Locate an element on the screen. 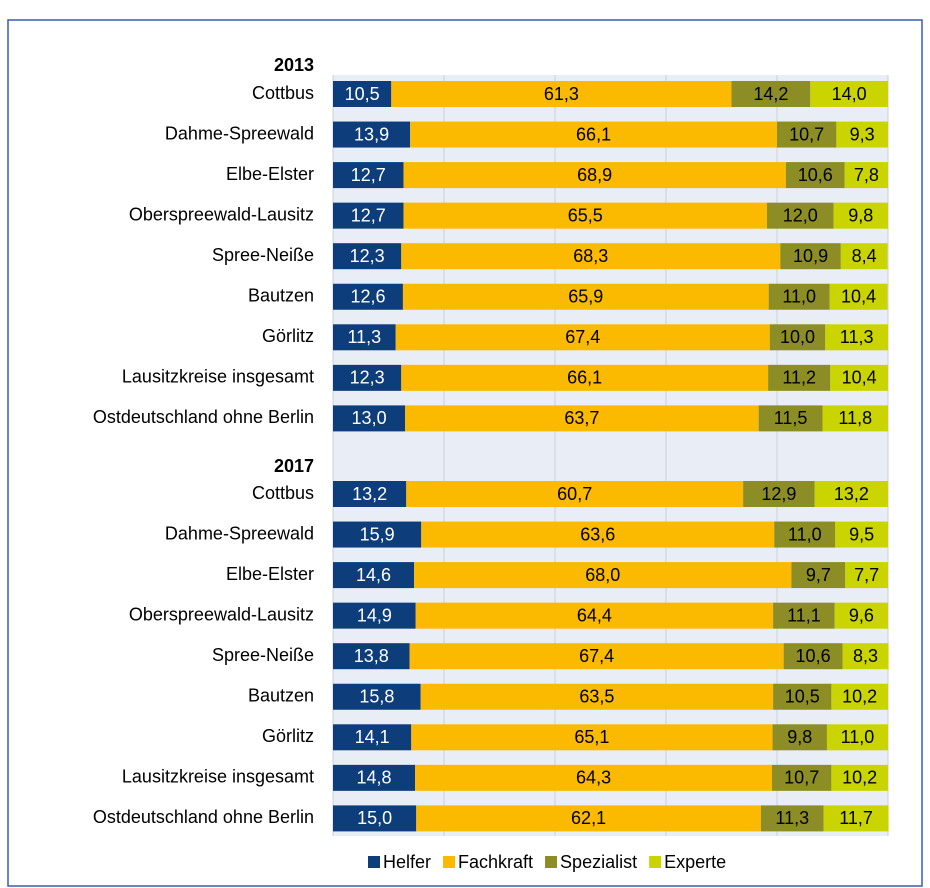  data-label: 9,7 is located at coordinates (818, 575).